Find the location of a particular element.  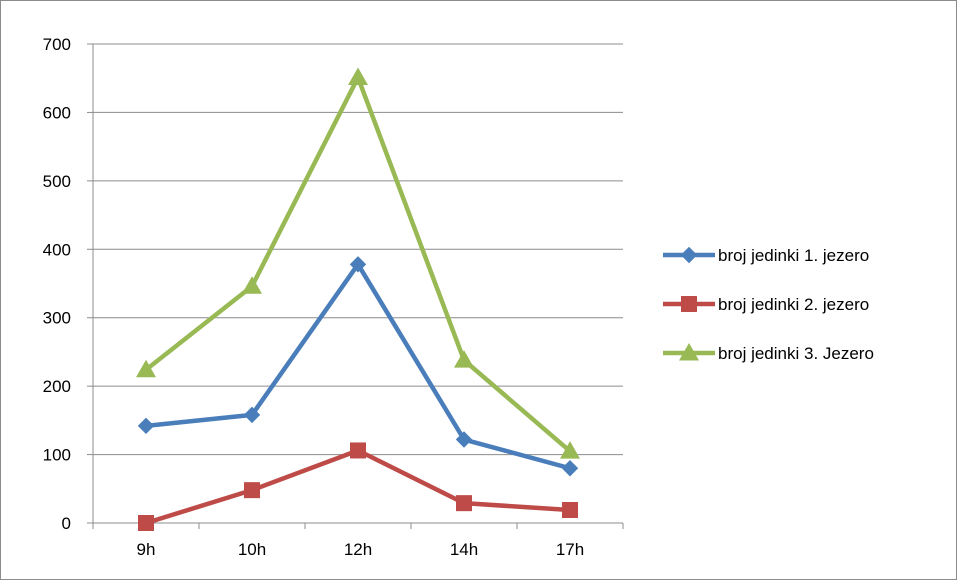

x-tick-label: 17h is located at coordinates (570, 549).